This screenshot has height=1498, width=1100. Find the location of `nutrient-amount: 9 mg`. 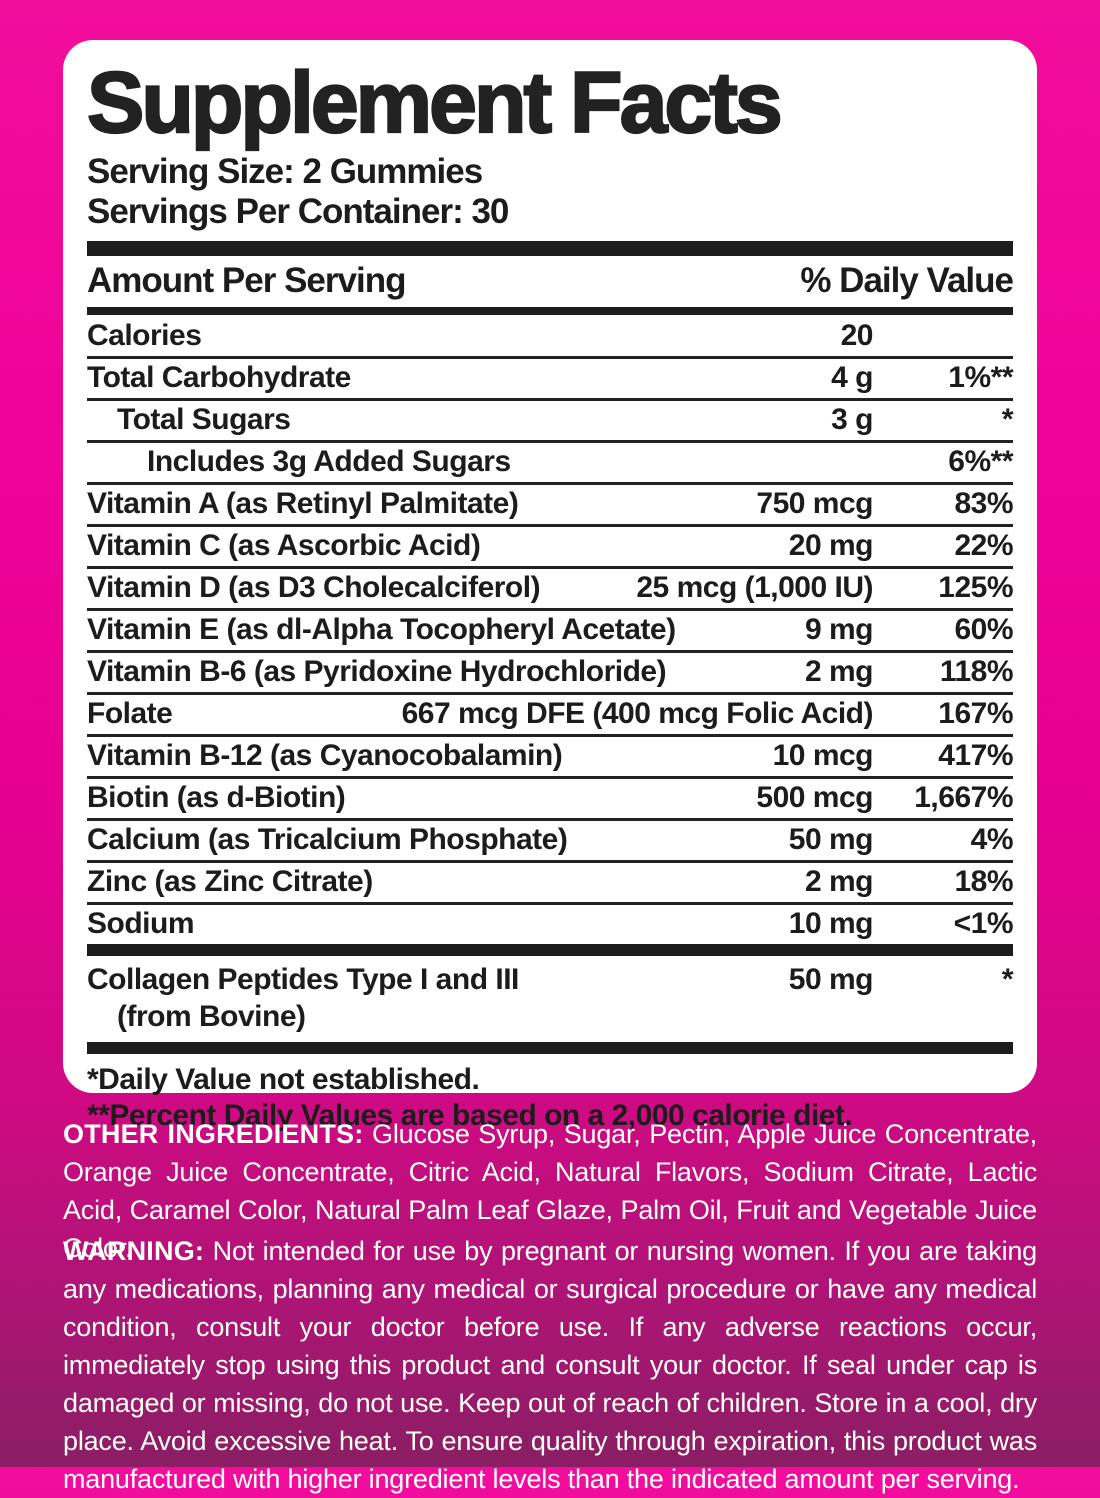

nutrient-amount: 9 mg is located at coordinates (839, 629).